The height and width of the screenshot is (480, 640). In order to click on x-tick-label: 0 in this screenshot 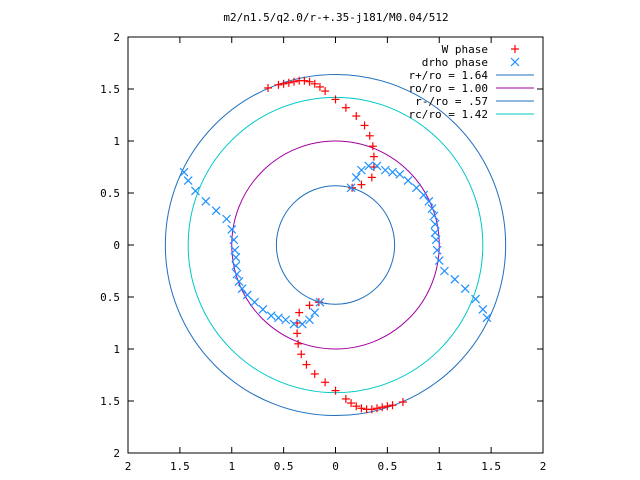, I will do `click(335, 466)`.